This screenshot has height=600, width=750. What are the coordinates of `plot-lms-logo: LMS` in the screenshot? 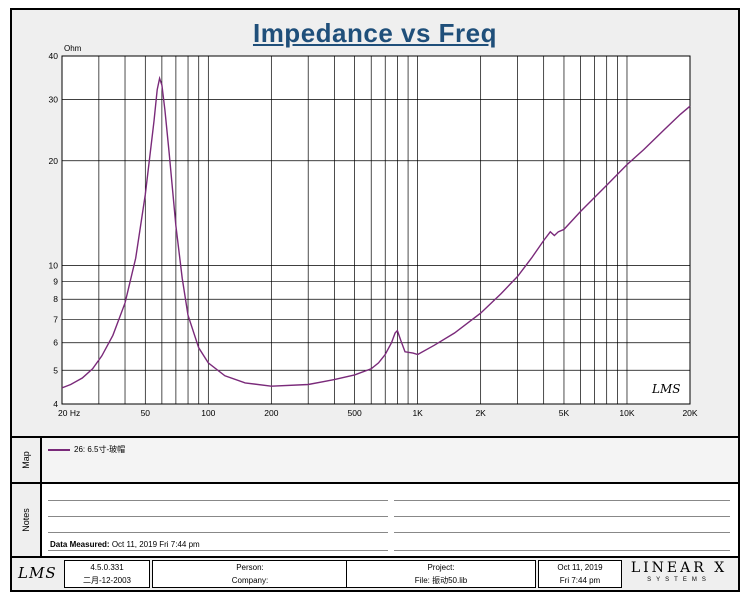 It's located at (666, 389).